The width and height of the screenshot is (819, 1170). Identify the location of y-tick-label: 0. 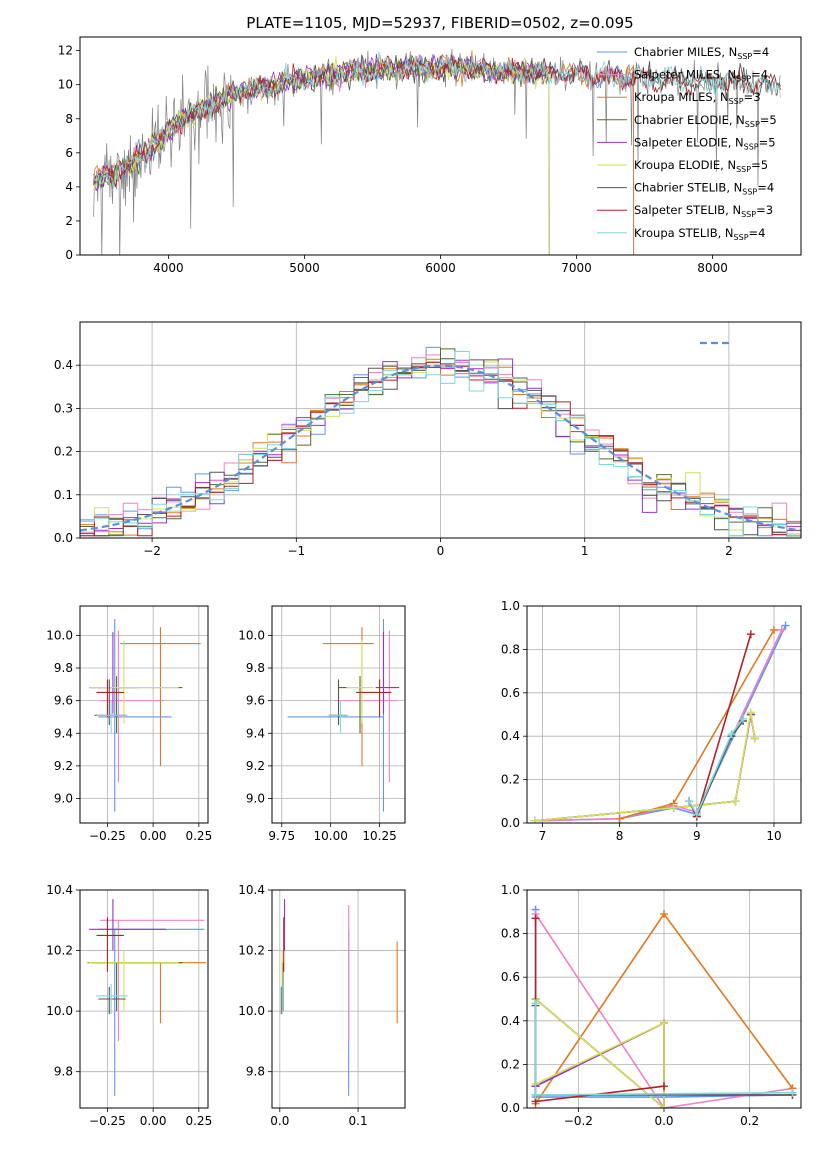
(69, 255).